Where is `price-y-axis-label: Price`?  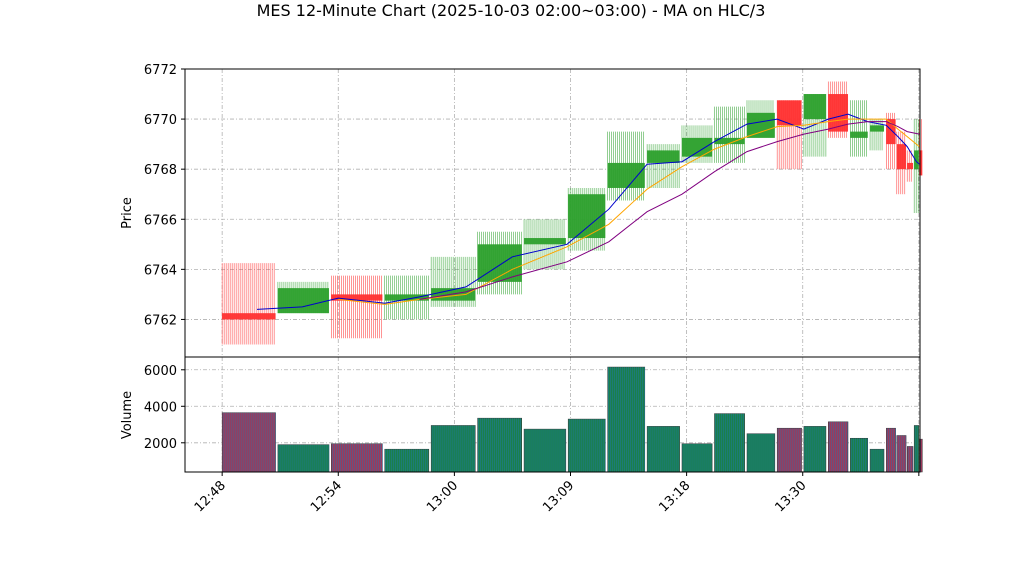 price-y-axis-label: Price is located at coordinates (127, 213).